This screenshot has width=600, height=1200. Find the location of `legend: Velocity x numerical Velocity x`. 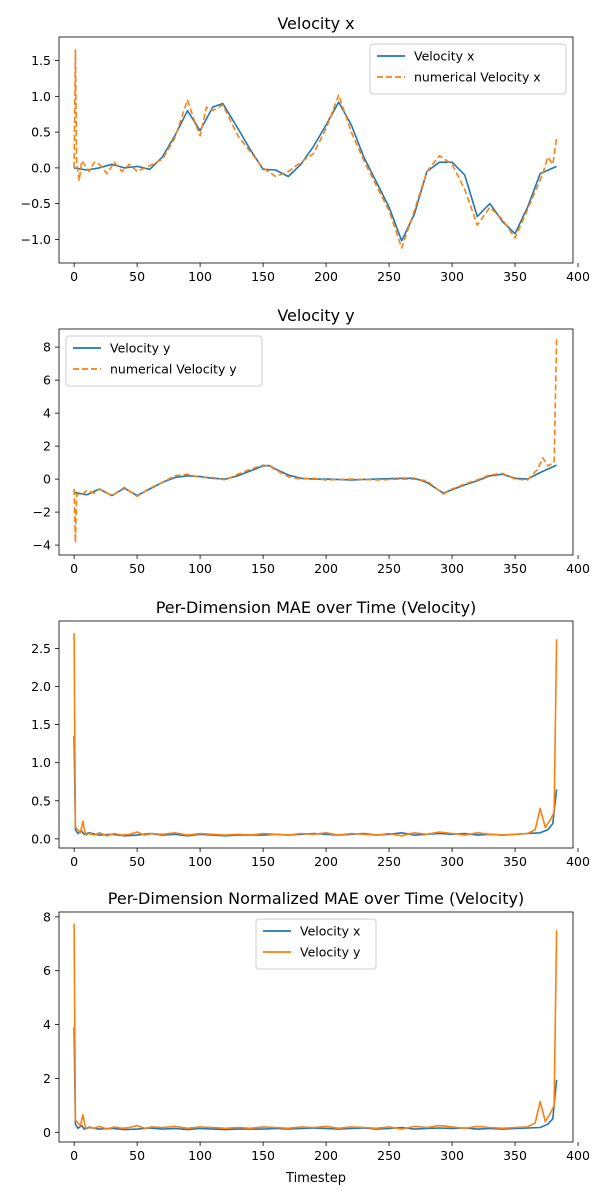

legend: Velocity x numerical Velocity x is located at coordinates (468, 69).